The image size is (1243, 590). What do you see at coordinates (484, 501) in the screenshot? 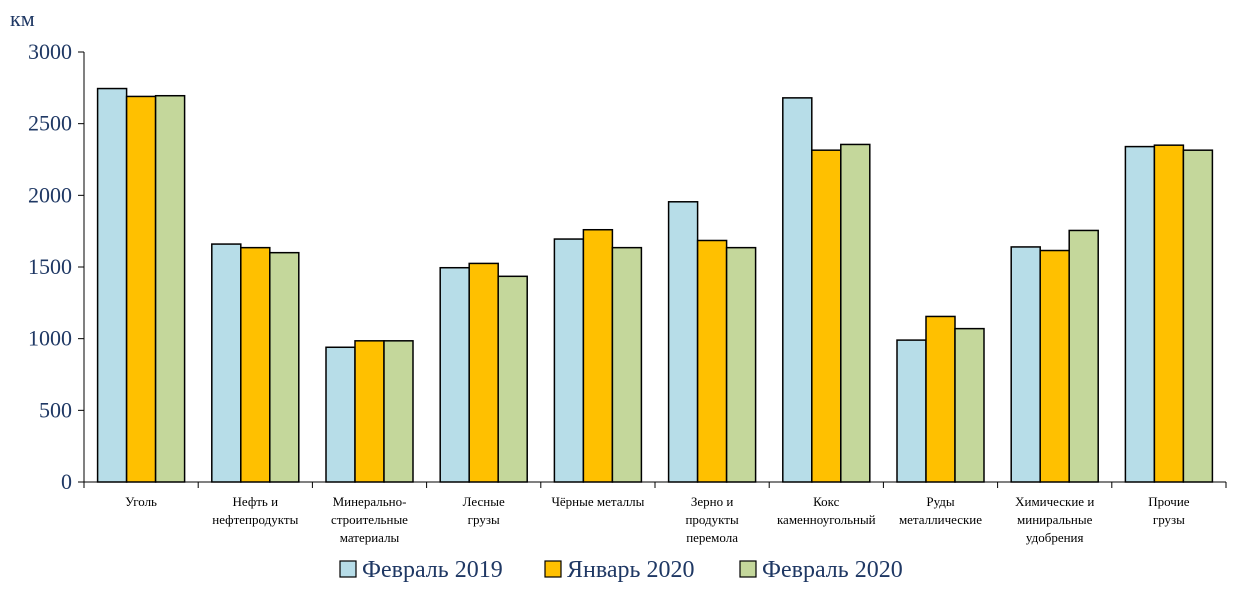
I see `x-tick-label-line: Лесные` at bounding box center [484, 501].